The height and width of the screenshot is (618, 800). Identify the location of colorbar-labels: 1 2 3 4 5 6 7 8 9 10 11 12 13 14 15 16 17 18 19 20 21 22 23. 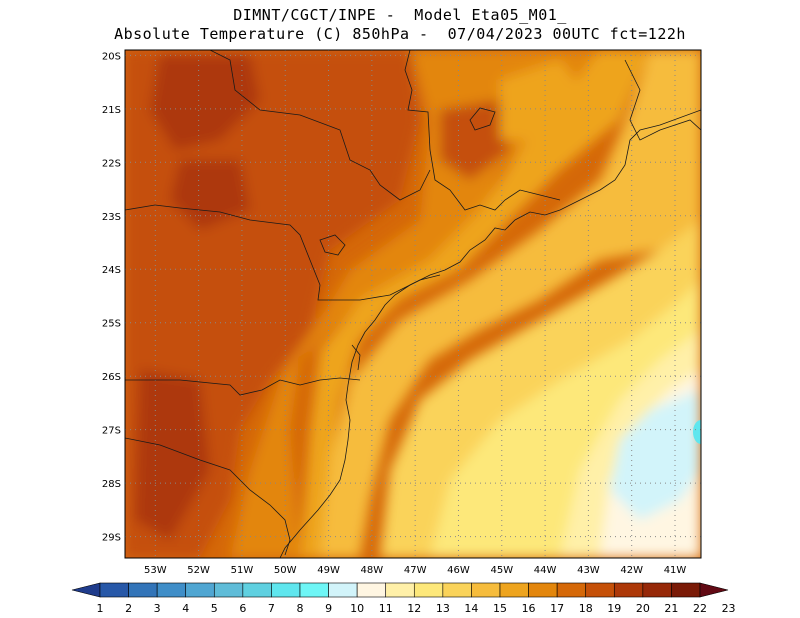
(416, 608).